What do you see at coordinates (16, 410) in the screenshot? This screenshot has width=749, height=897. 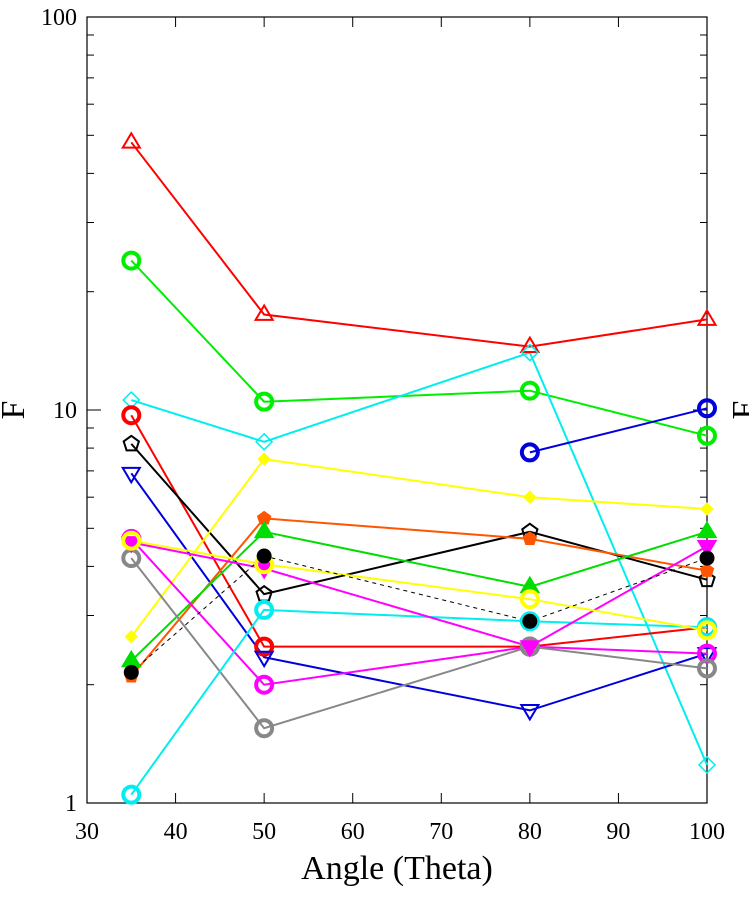 I see `y-axis-title: F` at bounding box center [16, 410].